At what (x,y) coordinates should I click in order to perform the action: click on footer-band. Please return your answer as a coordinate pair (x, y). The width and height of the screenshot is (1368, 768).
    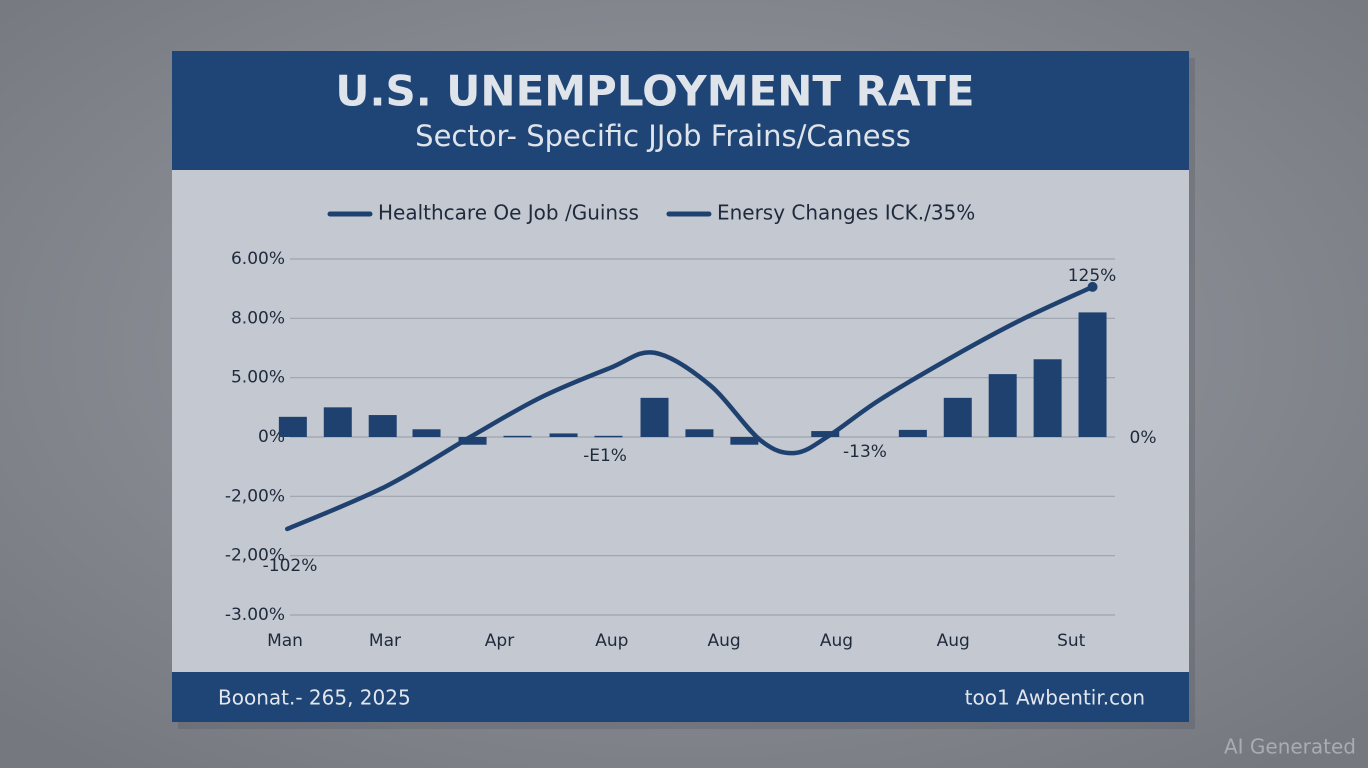
    Looking at the image, I should click on (680, 697).